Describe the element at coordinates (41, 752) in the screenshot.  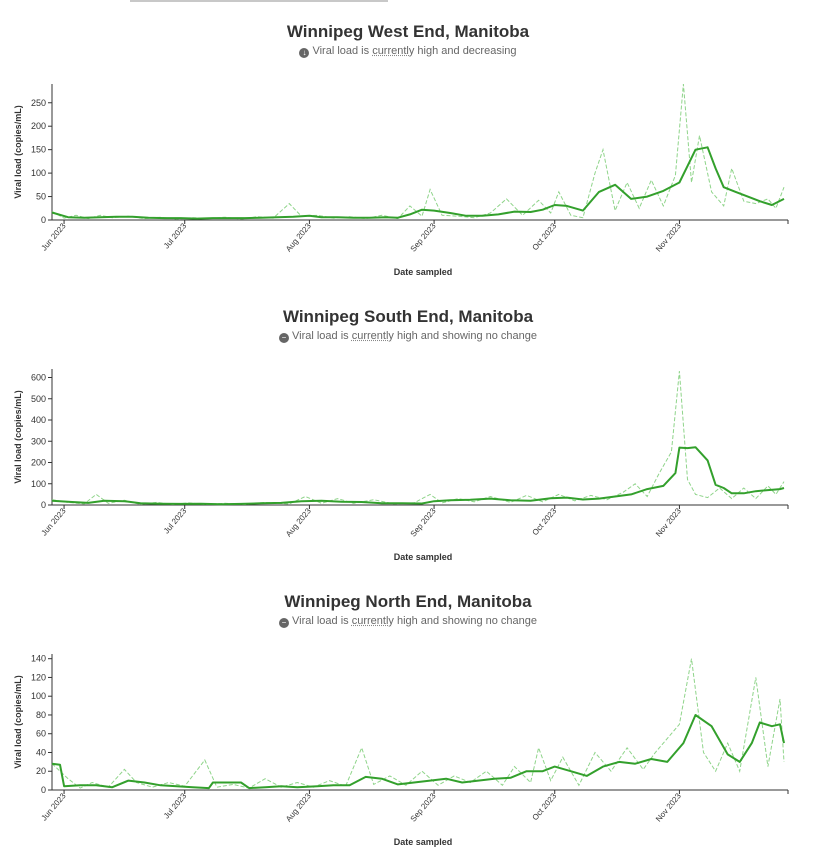
I see `y-tick-label: 40` at that location.